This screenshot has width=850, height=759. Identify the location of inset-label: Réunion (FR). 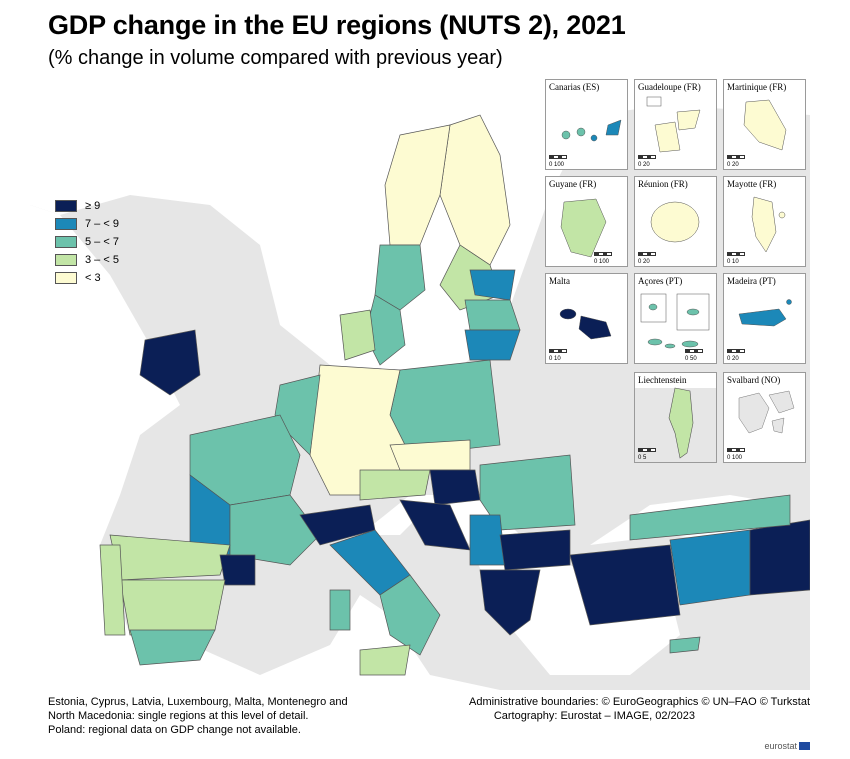
(663, 184).